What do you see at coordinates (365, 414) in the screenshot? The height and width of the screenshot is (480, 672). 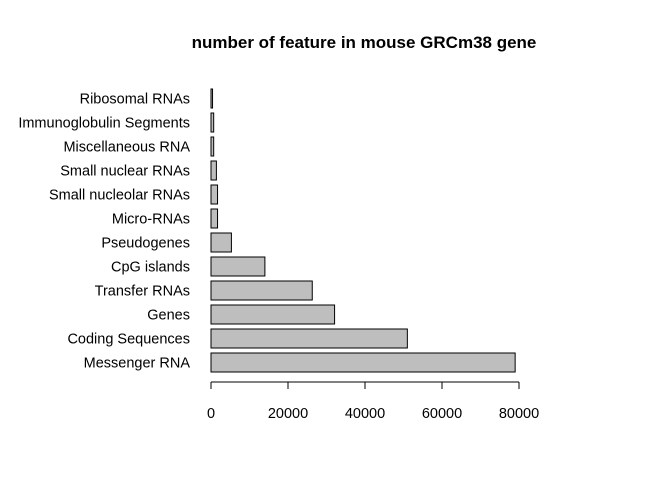 I see `x-tick-label: 40000` at bounding box center [365, 414].